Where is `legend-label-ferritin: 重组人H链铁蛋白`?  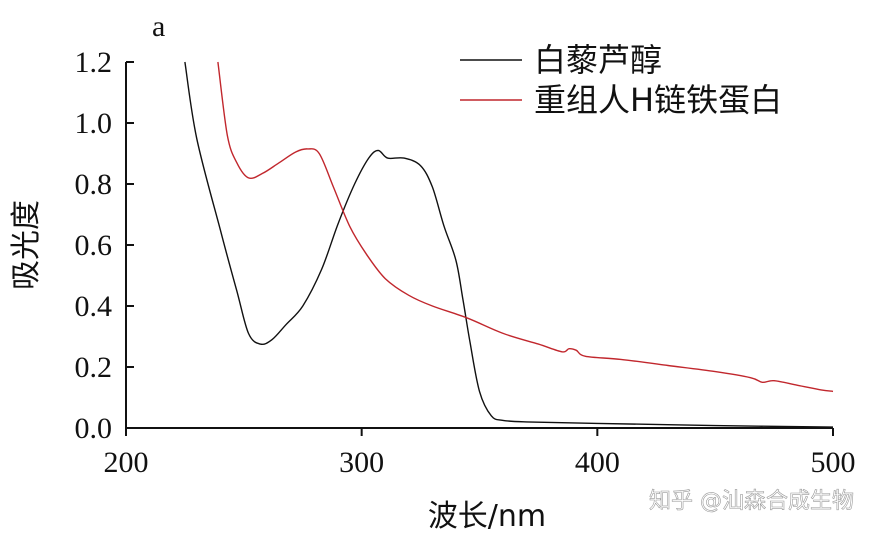
legend-label-ferritin: 重组人H链铁蛋白 is located at coordinates (658, 100).